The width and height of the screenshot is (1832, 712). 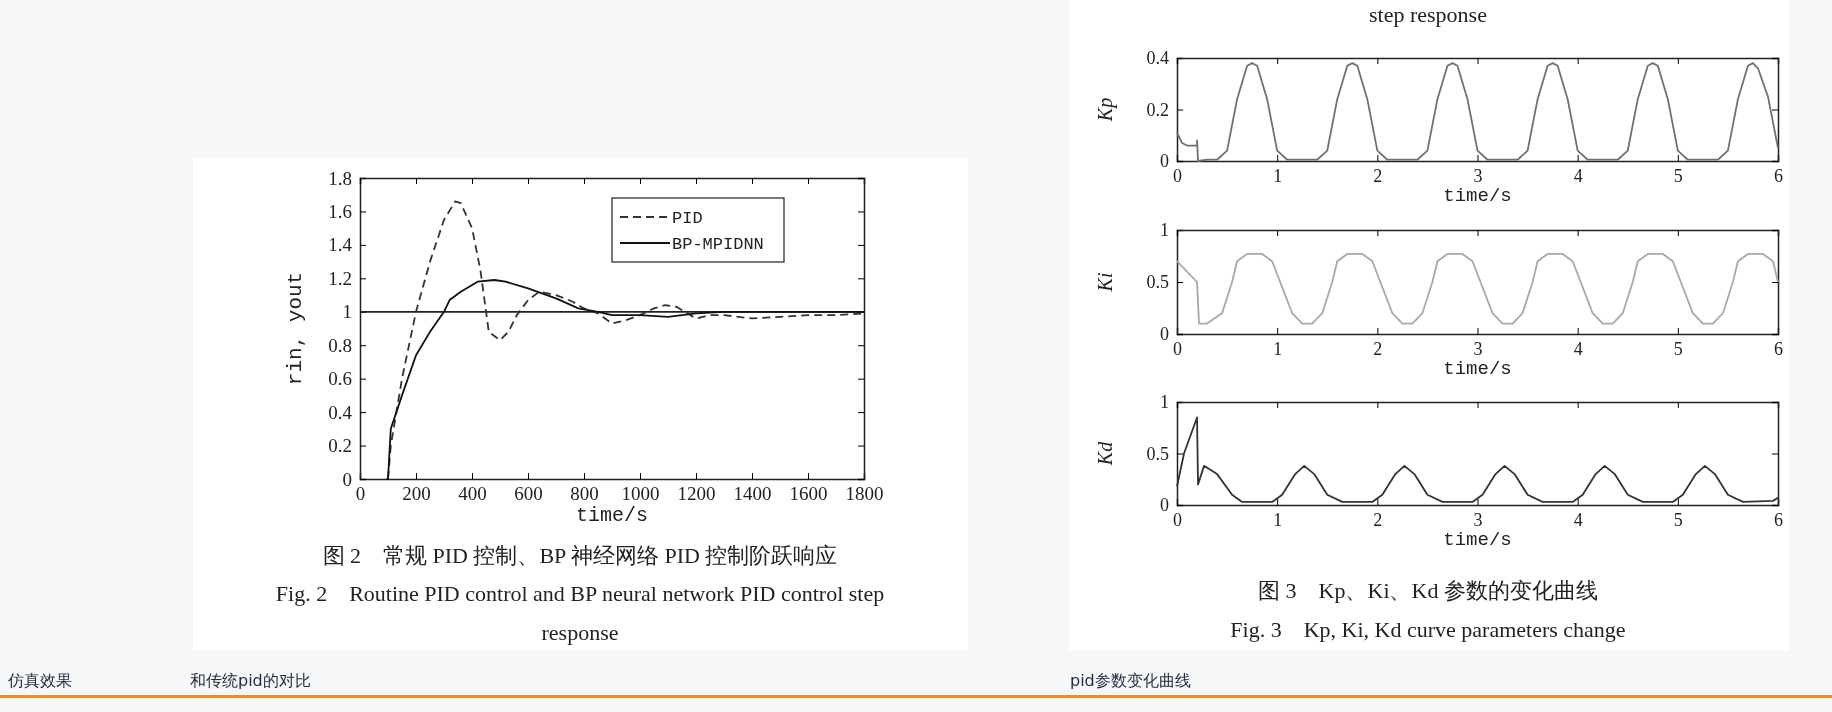 What do you see at coordinates (340, 345) in the screenshot?
I see `y-tick-label: 0.8` at bounding box center [340, 345].